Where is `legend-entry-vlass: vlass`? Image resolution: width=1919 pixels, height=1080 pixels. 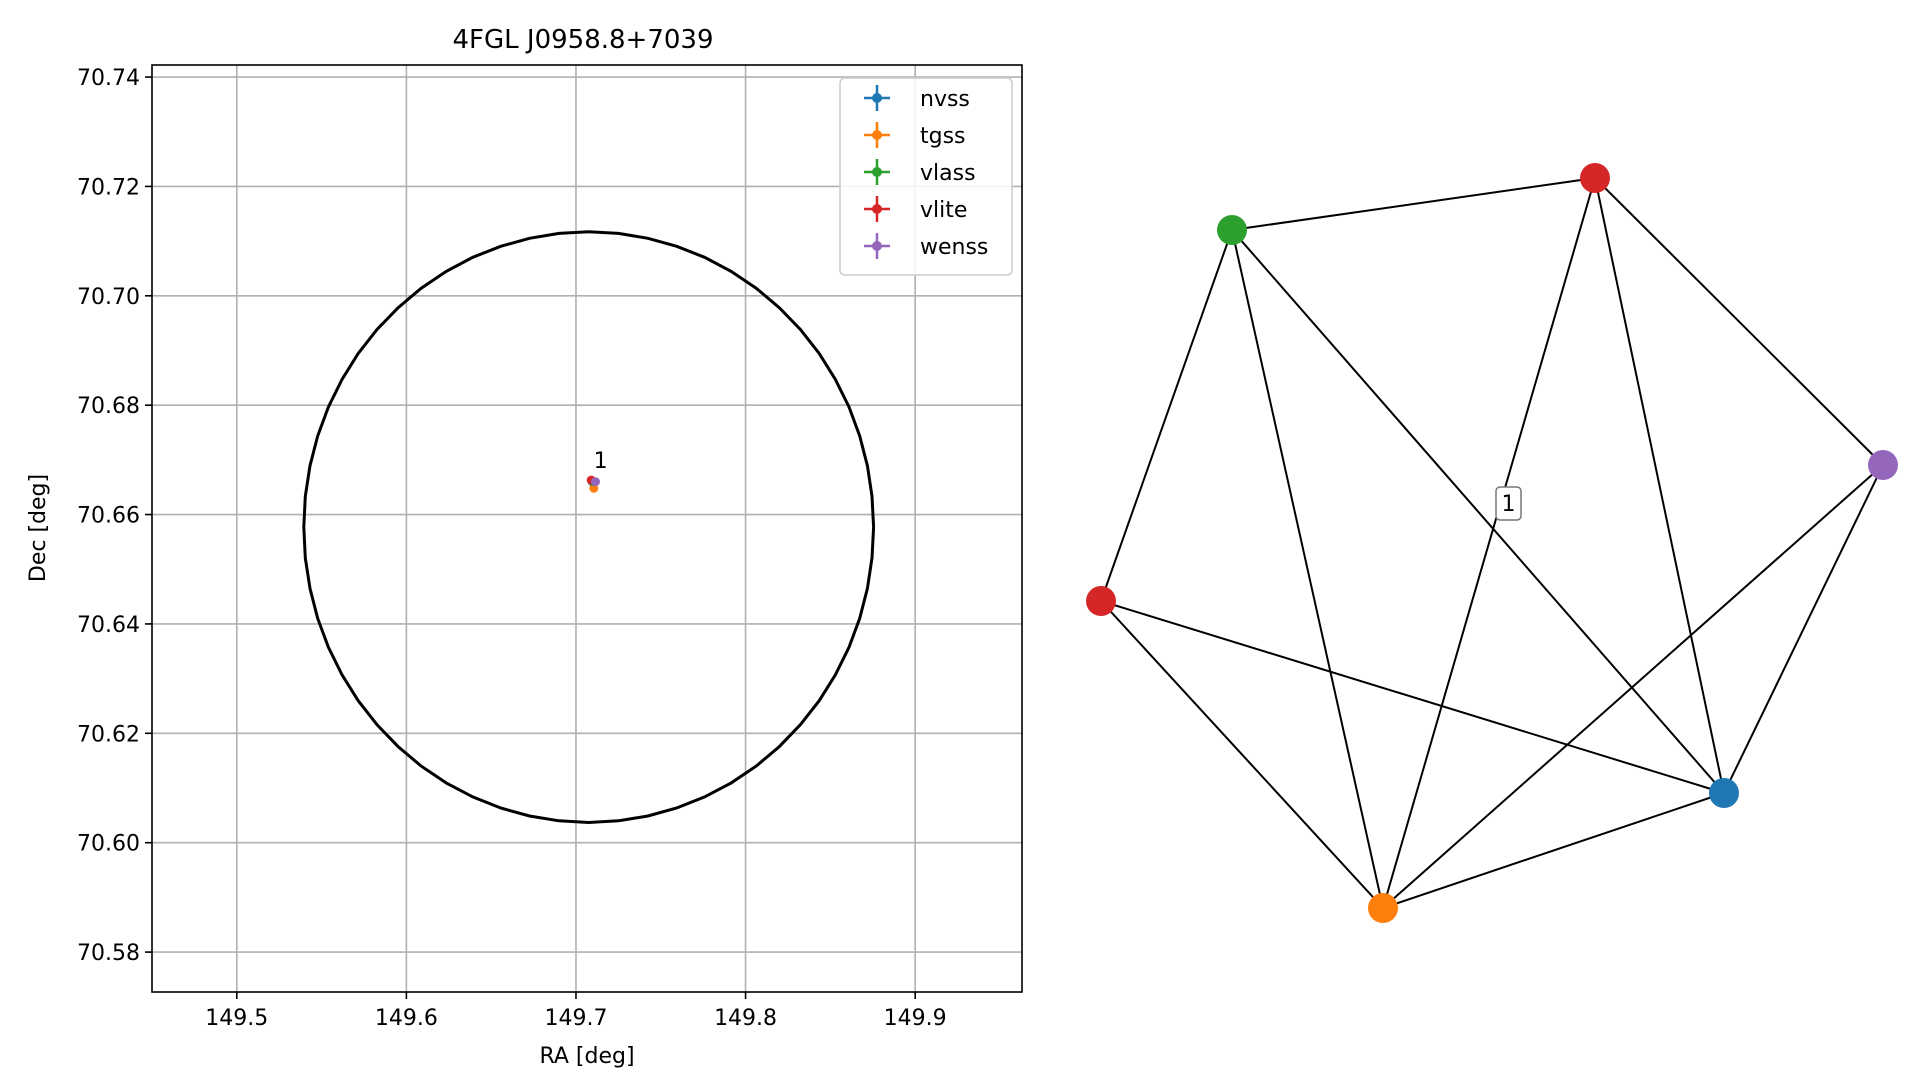 legend-entry-vlass: vlass is located at coordinates (920, 172).